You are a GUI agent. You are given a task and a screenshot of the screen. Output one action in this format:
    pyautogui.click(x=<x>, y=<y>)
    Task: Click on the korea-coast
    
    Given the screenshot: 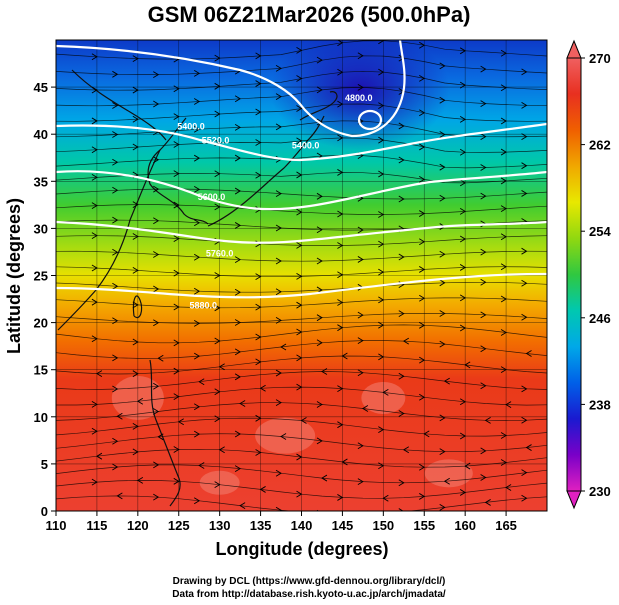 What is the action you would take?
    pyautogui.click(x=178, y=171)
    